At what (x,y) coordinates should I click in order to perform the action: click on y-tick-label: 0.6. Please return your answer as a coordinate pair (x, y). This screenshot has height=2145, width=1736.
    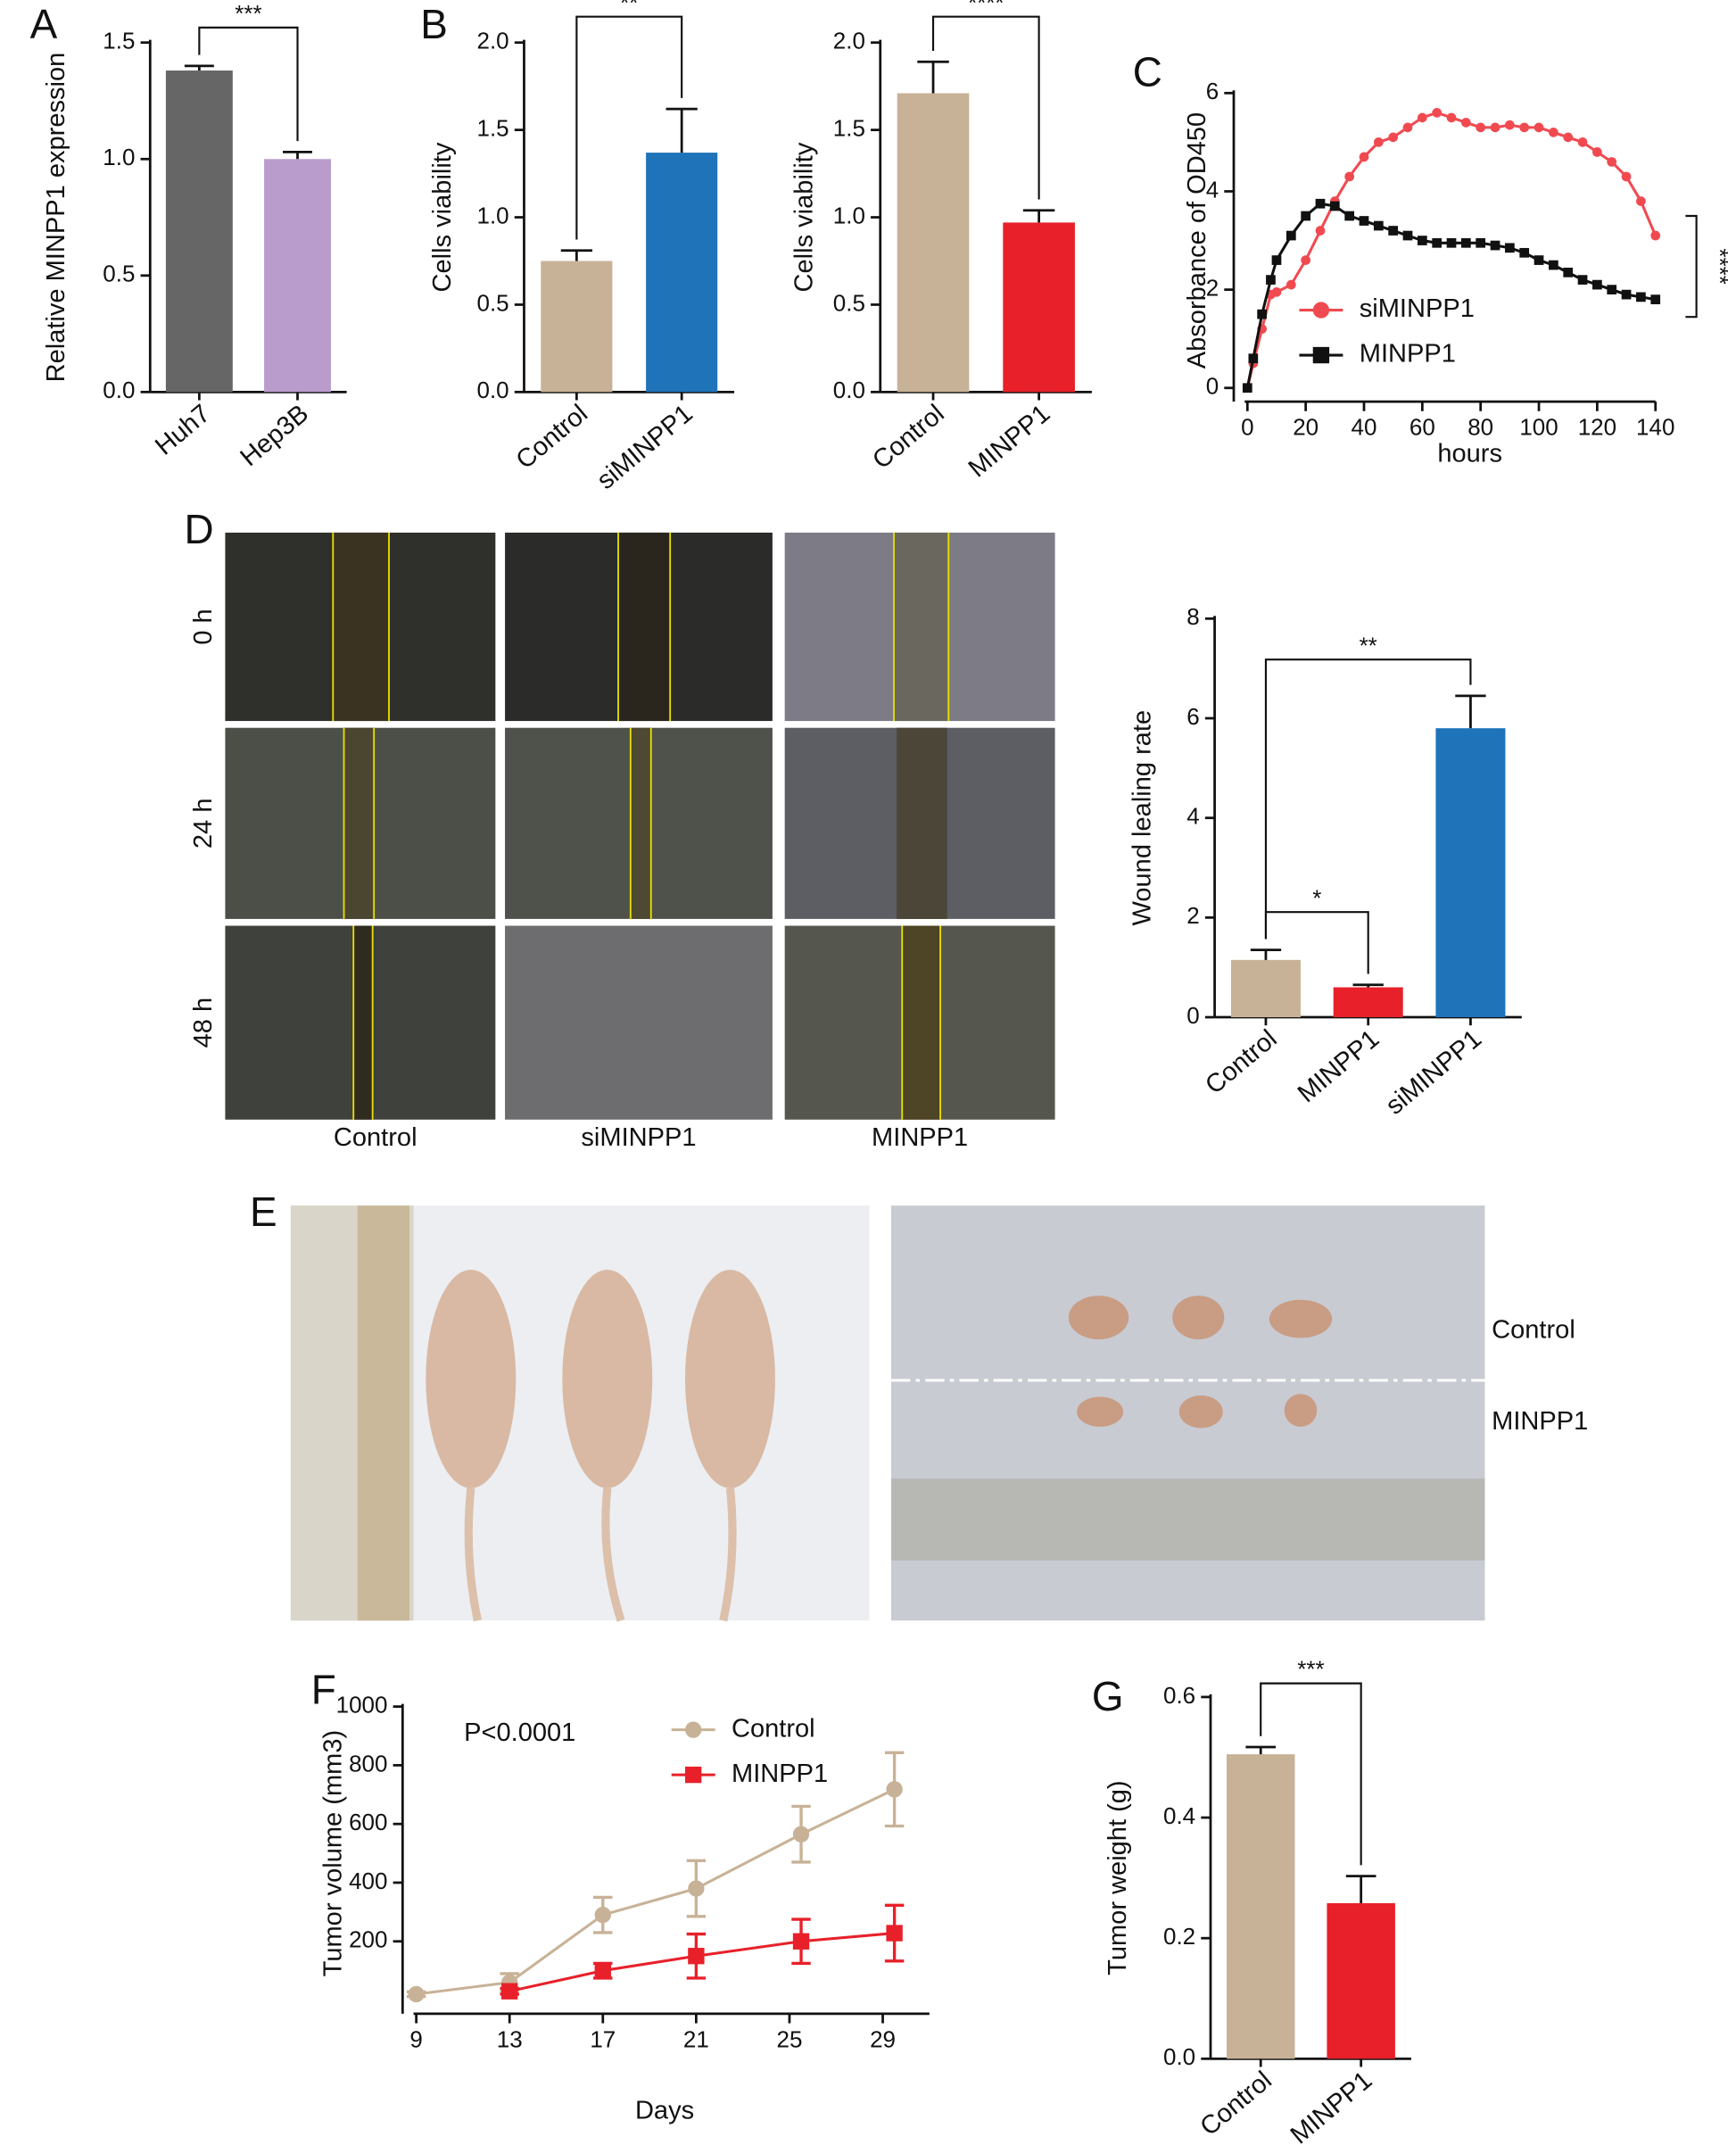
    Looking at the image, I should click on (1179, 1695).